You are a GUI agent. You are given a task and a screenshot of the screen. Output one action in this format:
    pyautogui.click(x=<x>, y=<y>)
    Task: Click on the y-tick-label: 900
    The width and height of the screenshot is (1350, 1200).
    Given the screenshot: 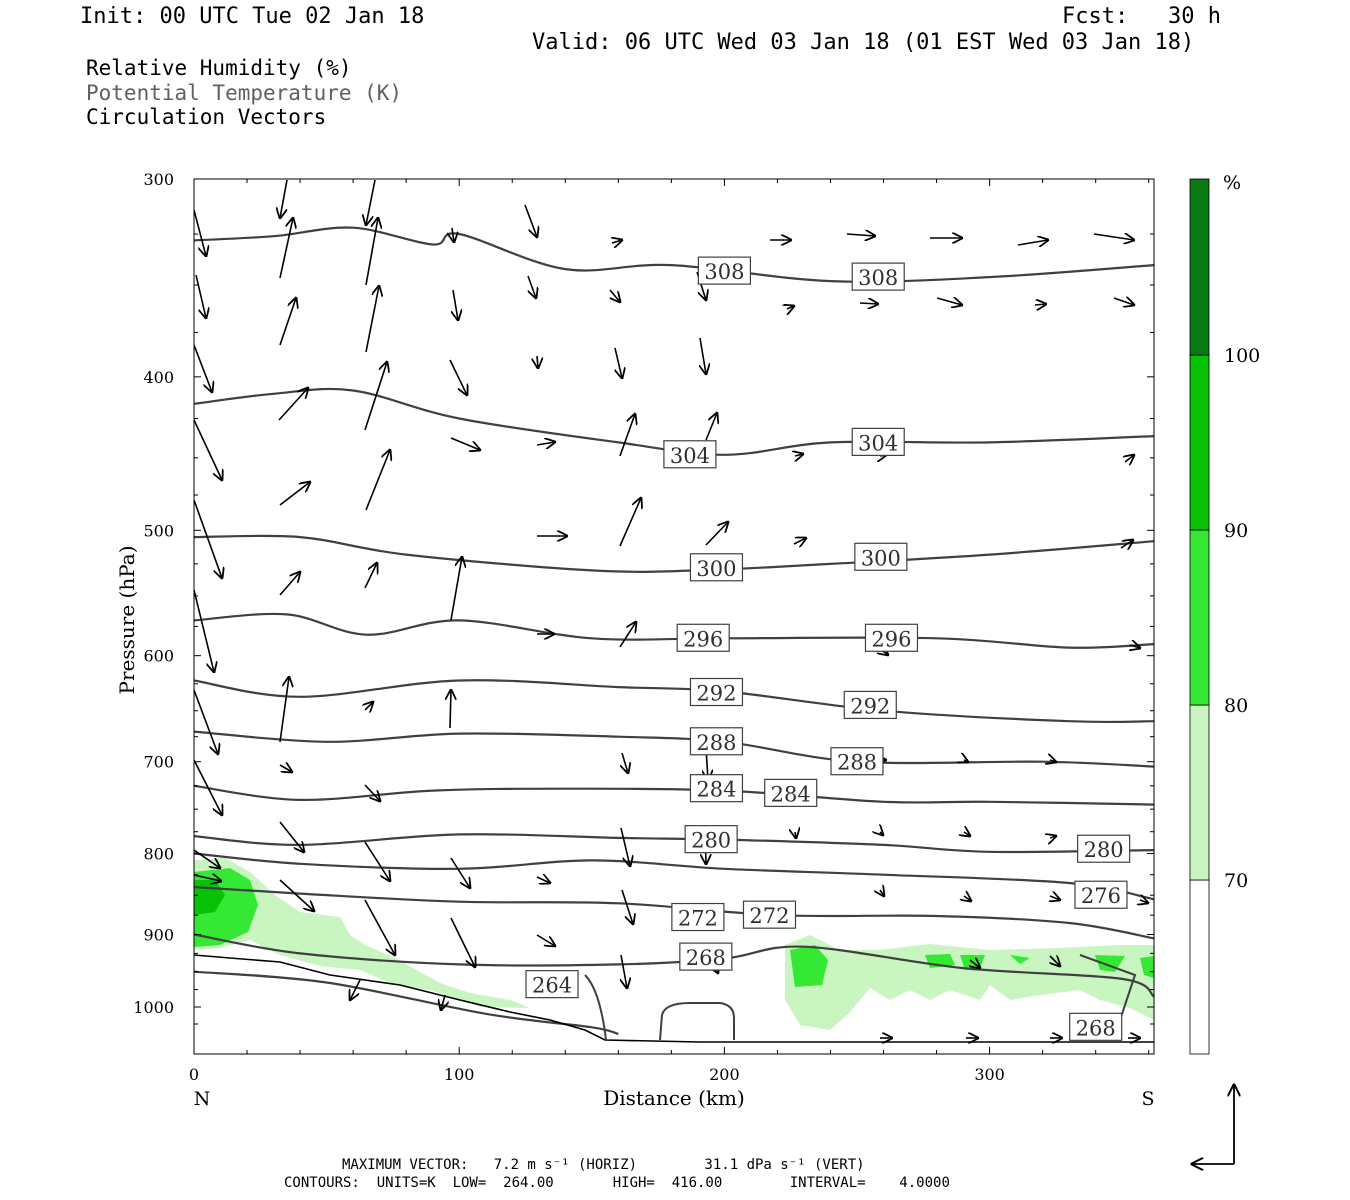 What is the action you would take?
    pyautogui.click(x=158, y=935)
    